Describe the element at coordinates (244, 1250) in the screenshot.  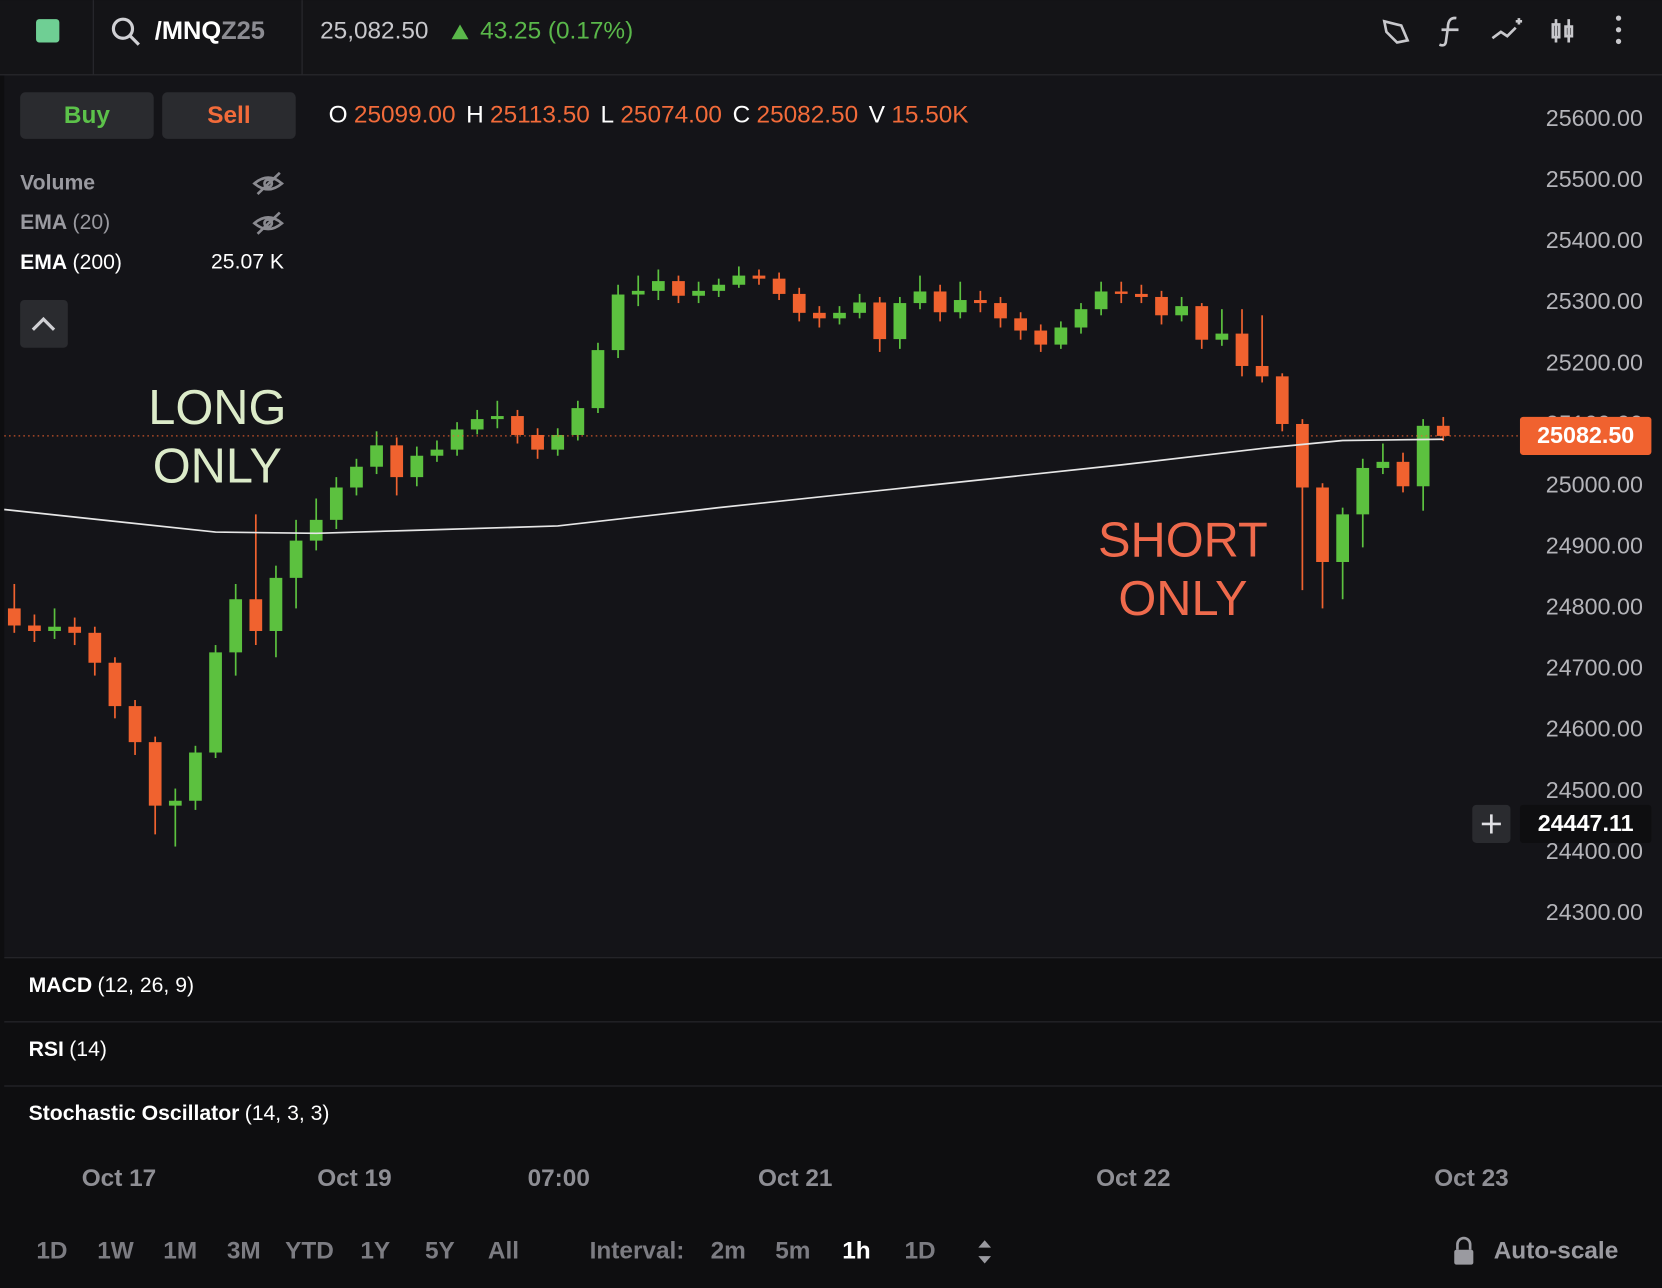
I see `range-button: 3M` at that location.